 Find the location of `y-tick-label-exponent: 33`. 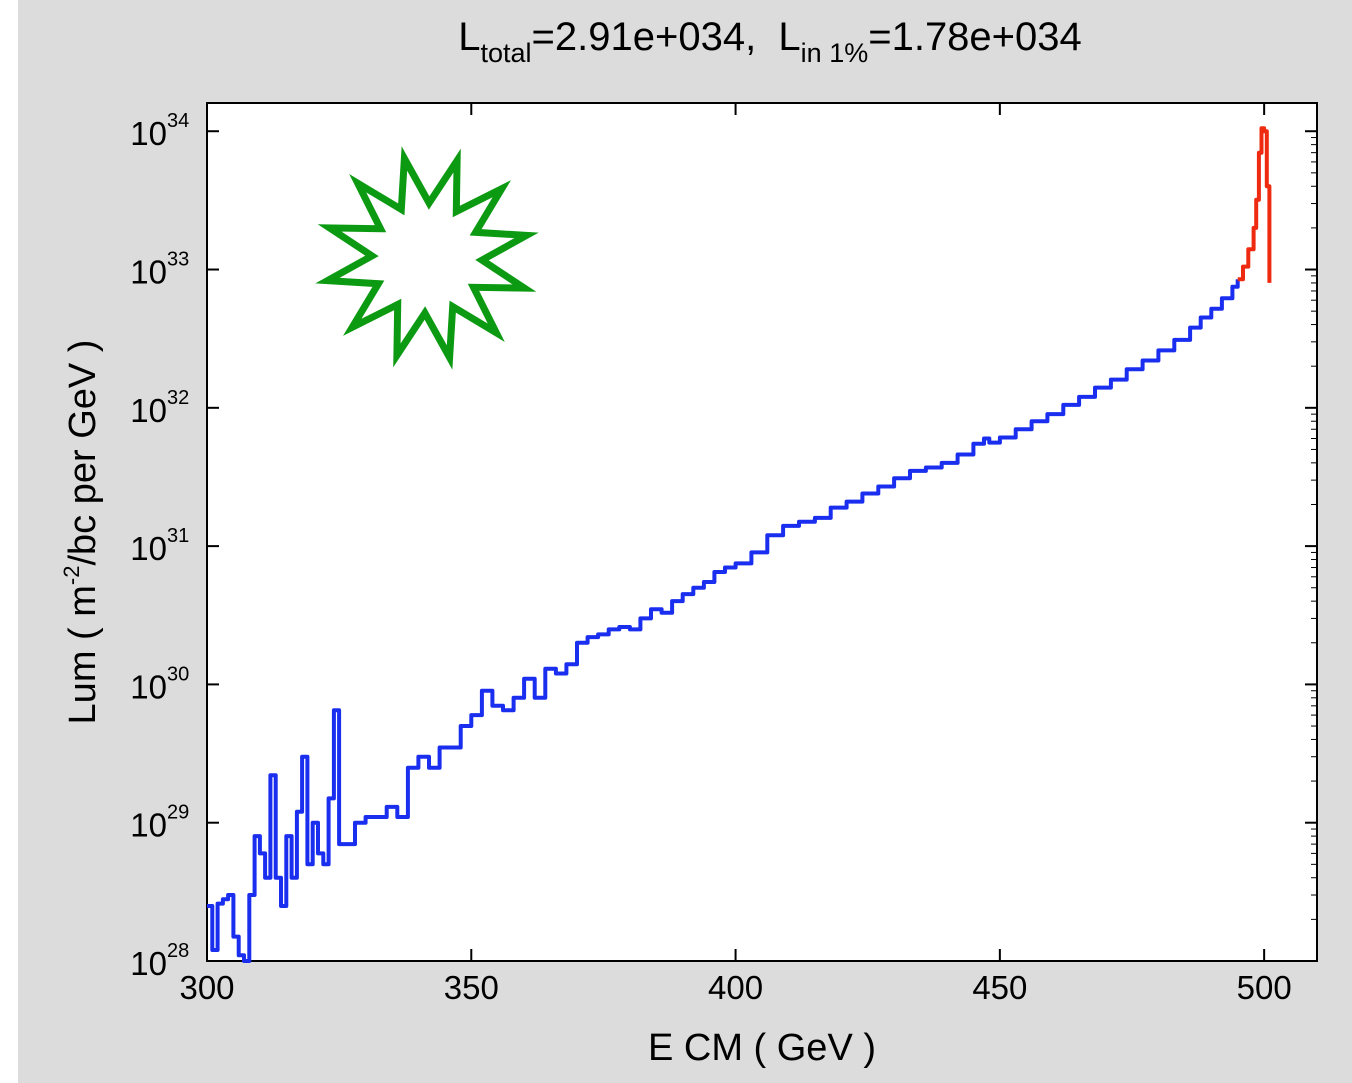

y-tick-label-exponent: 33 is located at coordinates (178, 260).